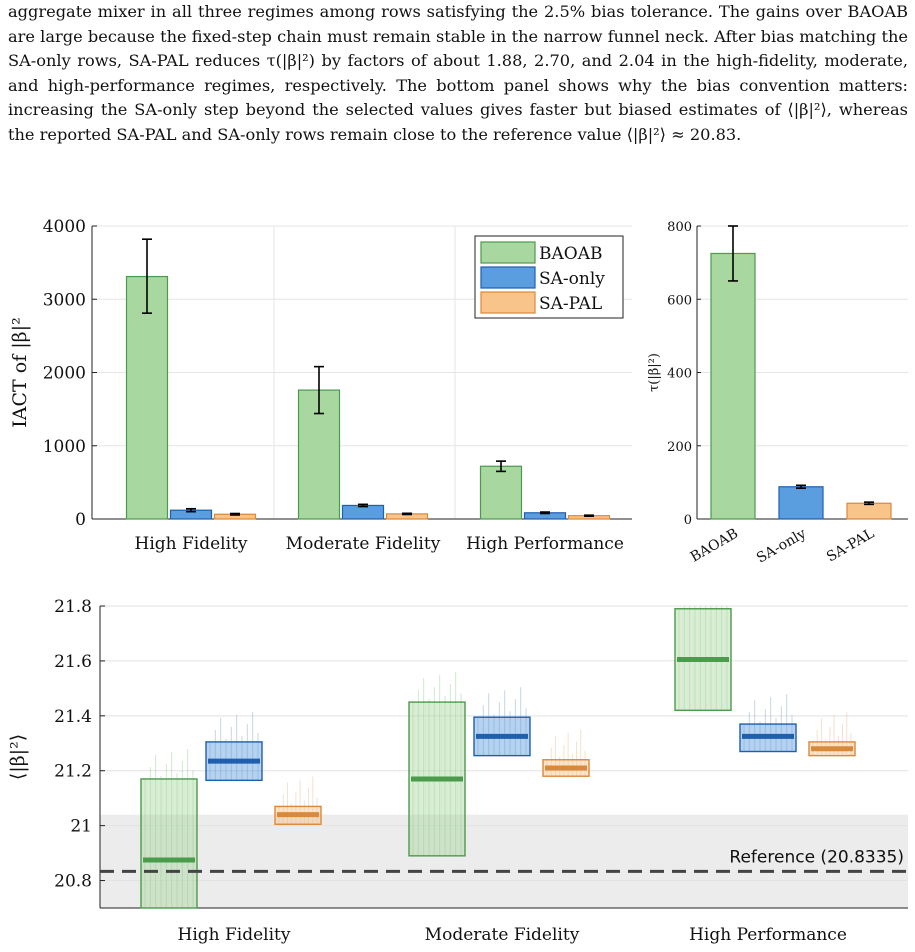 This screenshot has height=952, width=915. I want to click on y-tick-label: 20.8, so click(73, 882).